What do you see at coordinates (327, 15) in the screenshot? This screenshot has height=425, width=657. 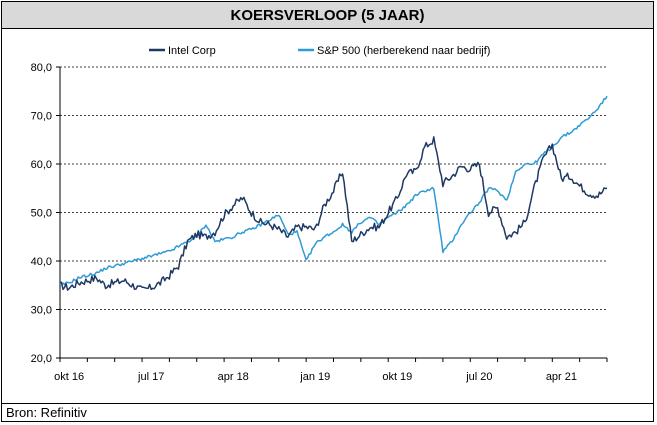 I see `chart-title: KOERSVERLOOP (5 JAAR)` at bounding box center [327, 15].